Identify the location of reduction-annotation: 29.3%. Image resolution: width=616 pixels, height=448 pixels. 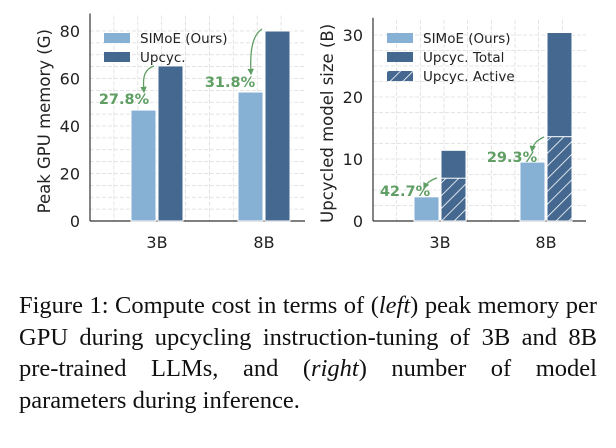
(512, 158).